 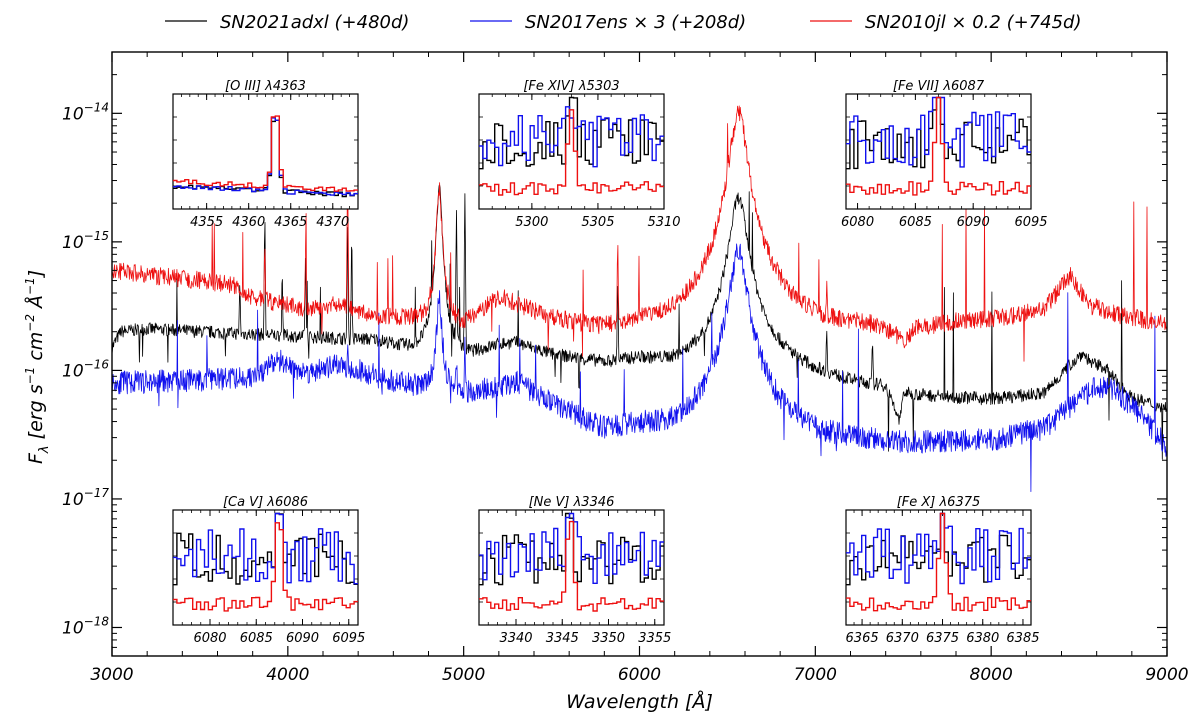 I want to click on inset-title: [Ne V] λ3346, so click(x=572, y=502).